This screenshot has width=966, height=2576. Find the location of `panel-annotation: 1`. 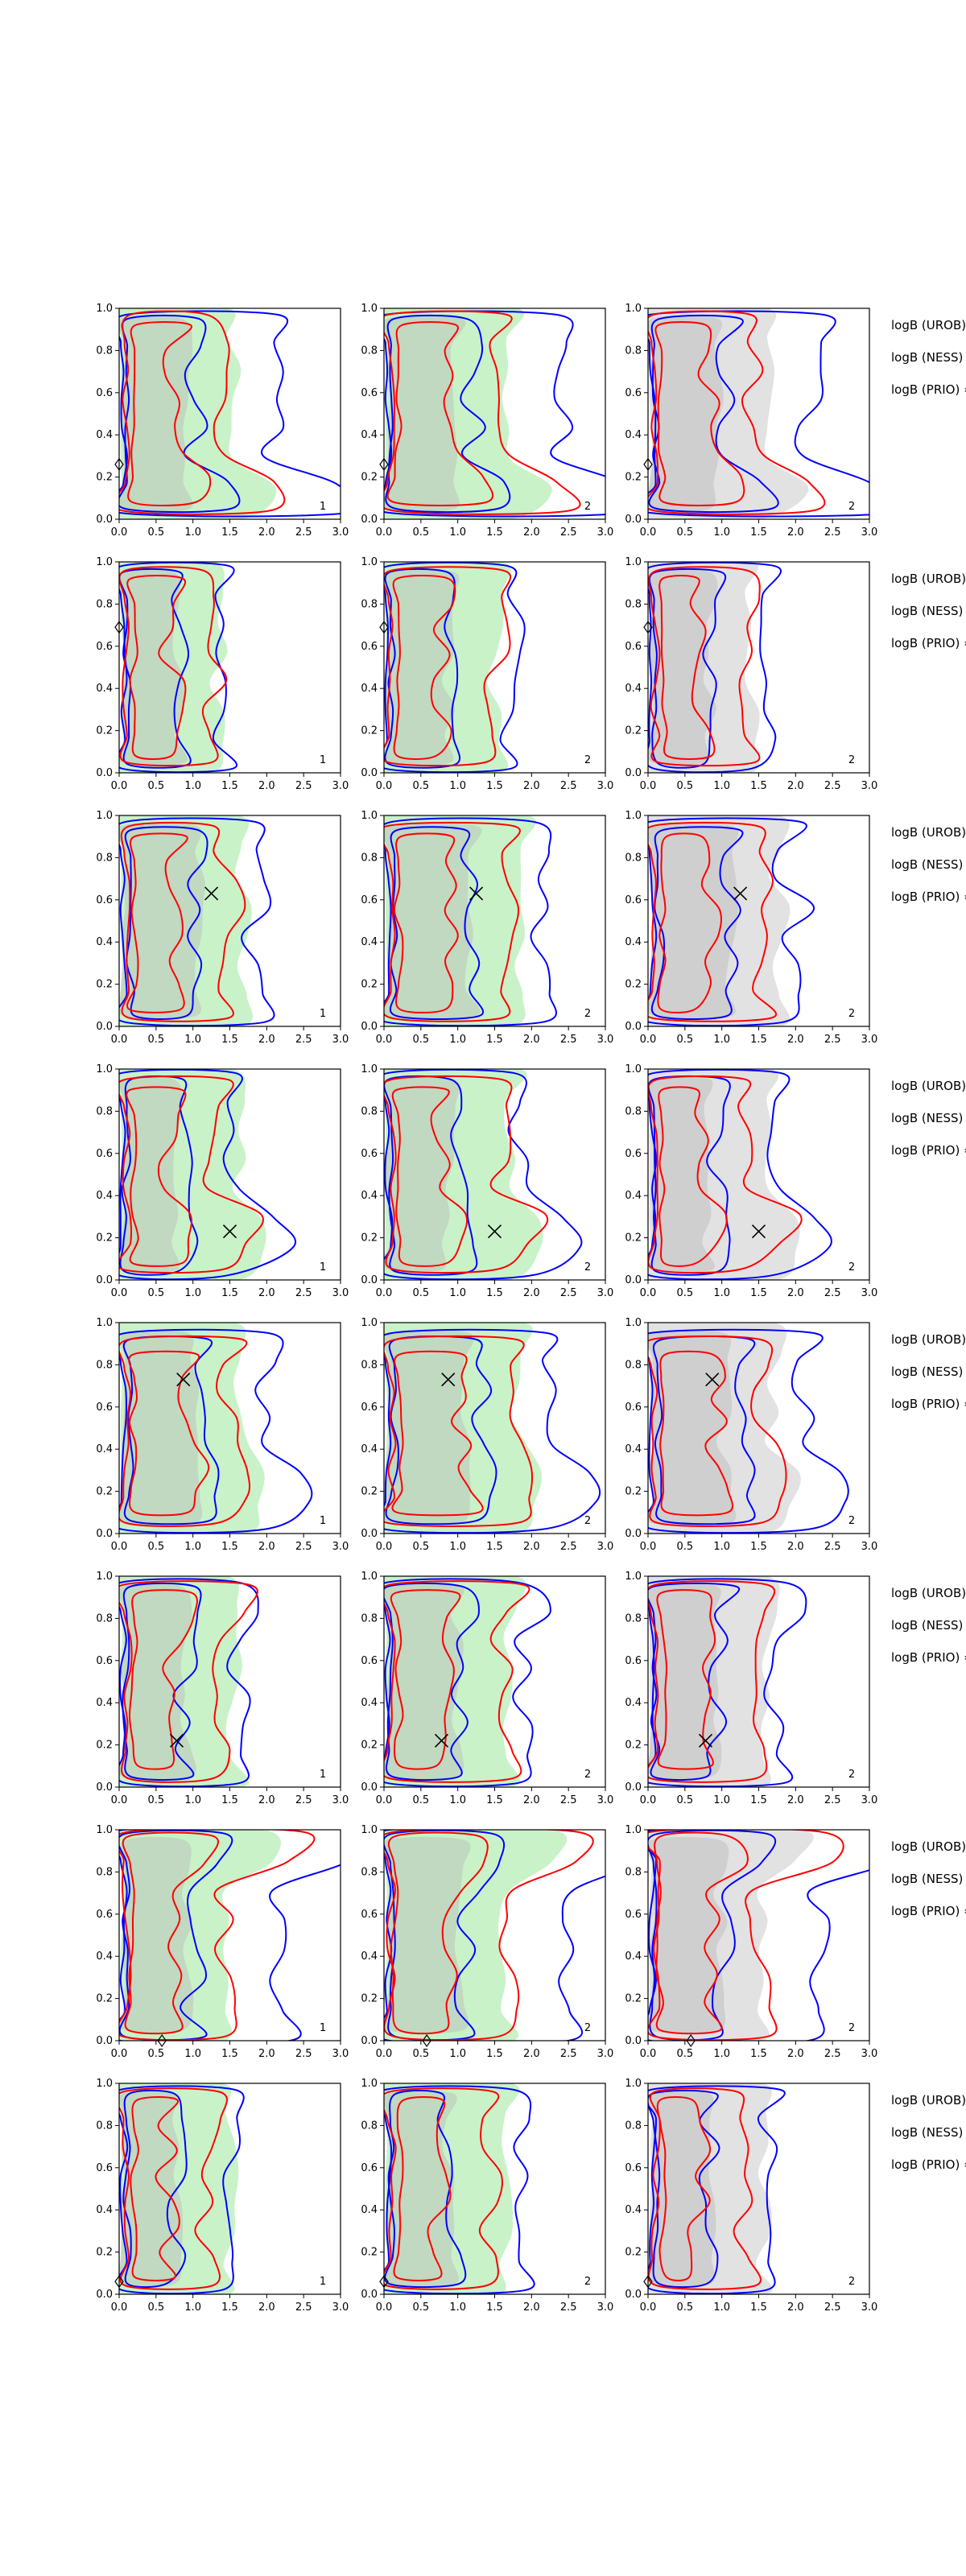

panel-annotation: 1 is located at coordinates (323, 2282).